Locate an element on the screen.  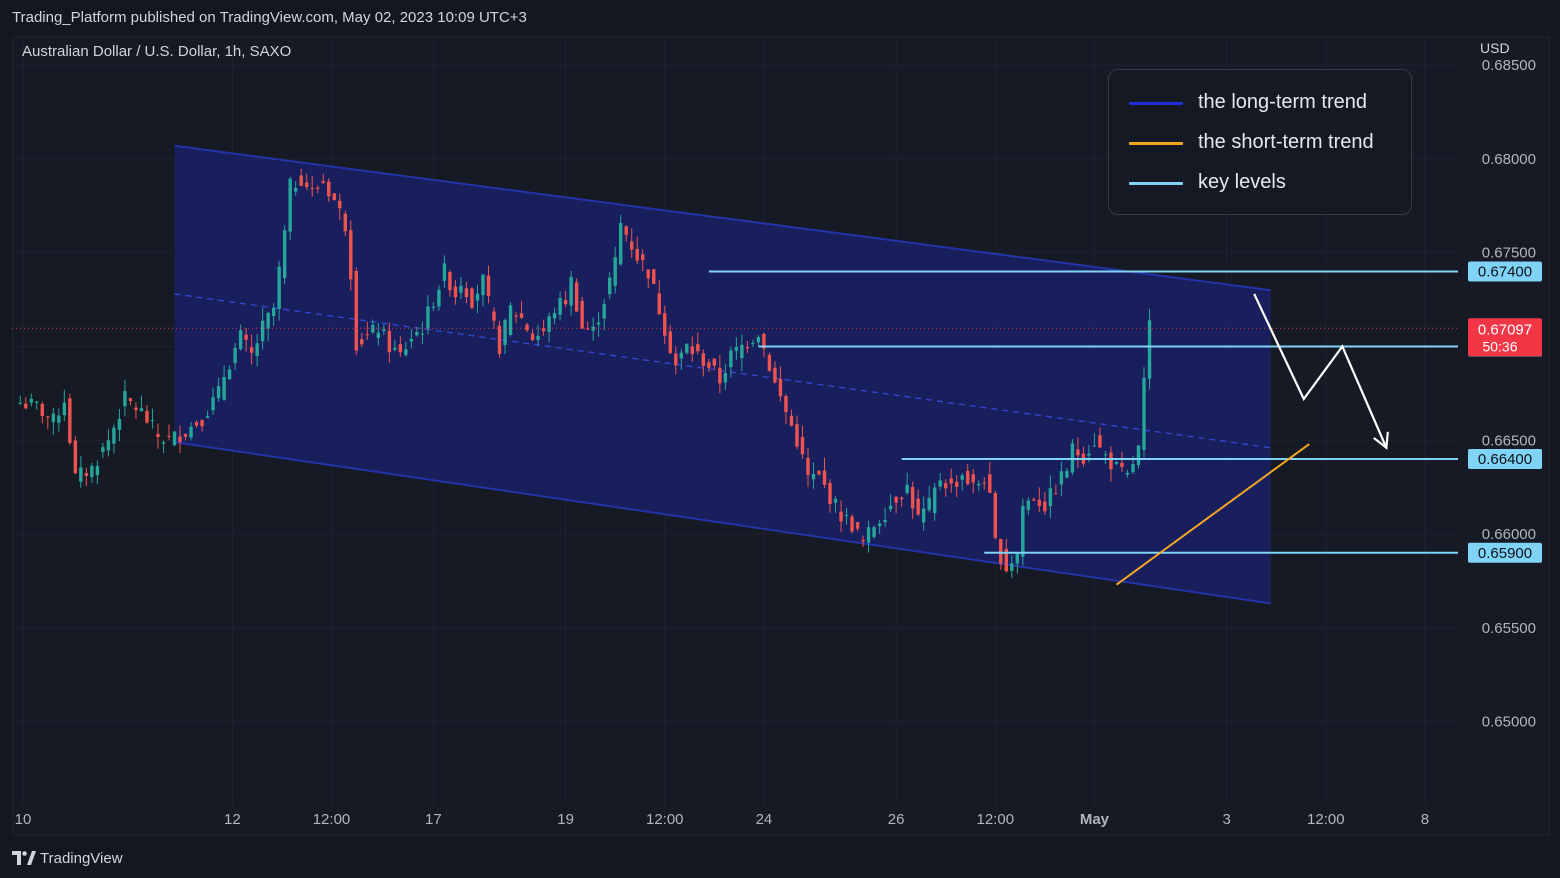
key-level-tag-label: 0.66400 is located at coordinates (1505, 459).